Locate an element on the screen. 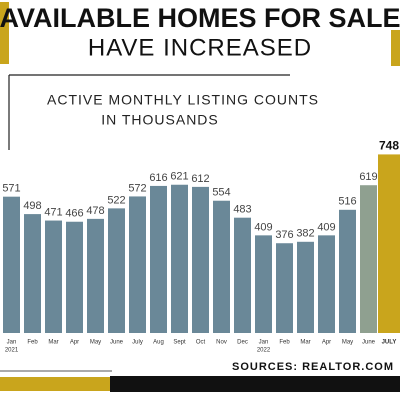  value-label: 572 is located at coordinates (137, 188).